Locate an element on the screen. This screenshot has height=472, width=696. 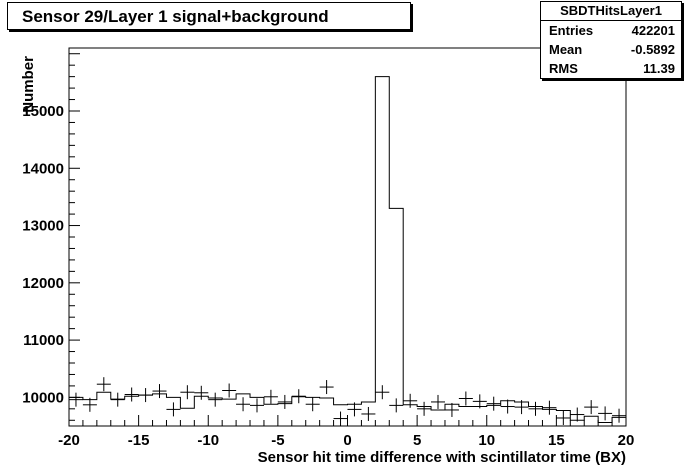
x-axis: -20 -15 -10 -5 0 5 10 15 20 is located at coordinates (346, 432).